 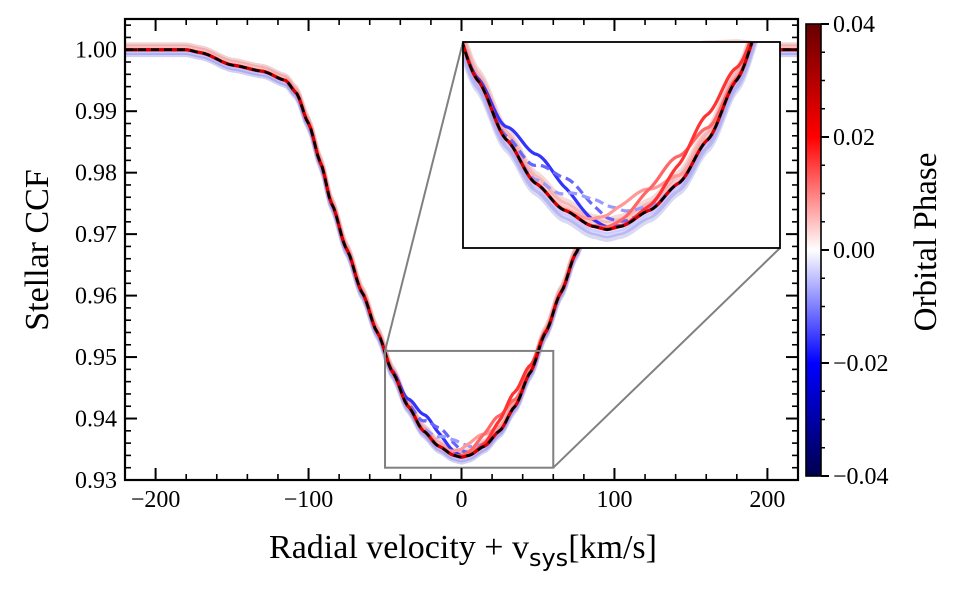 I want to click on y-tick-label: 0.95, so click(x=96, y=358).